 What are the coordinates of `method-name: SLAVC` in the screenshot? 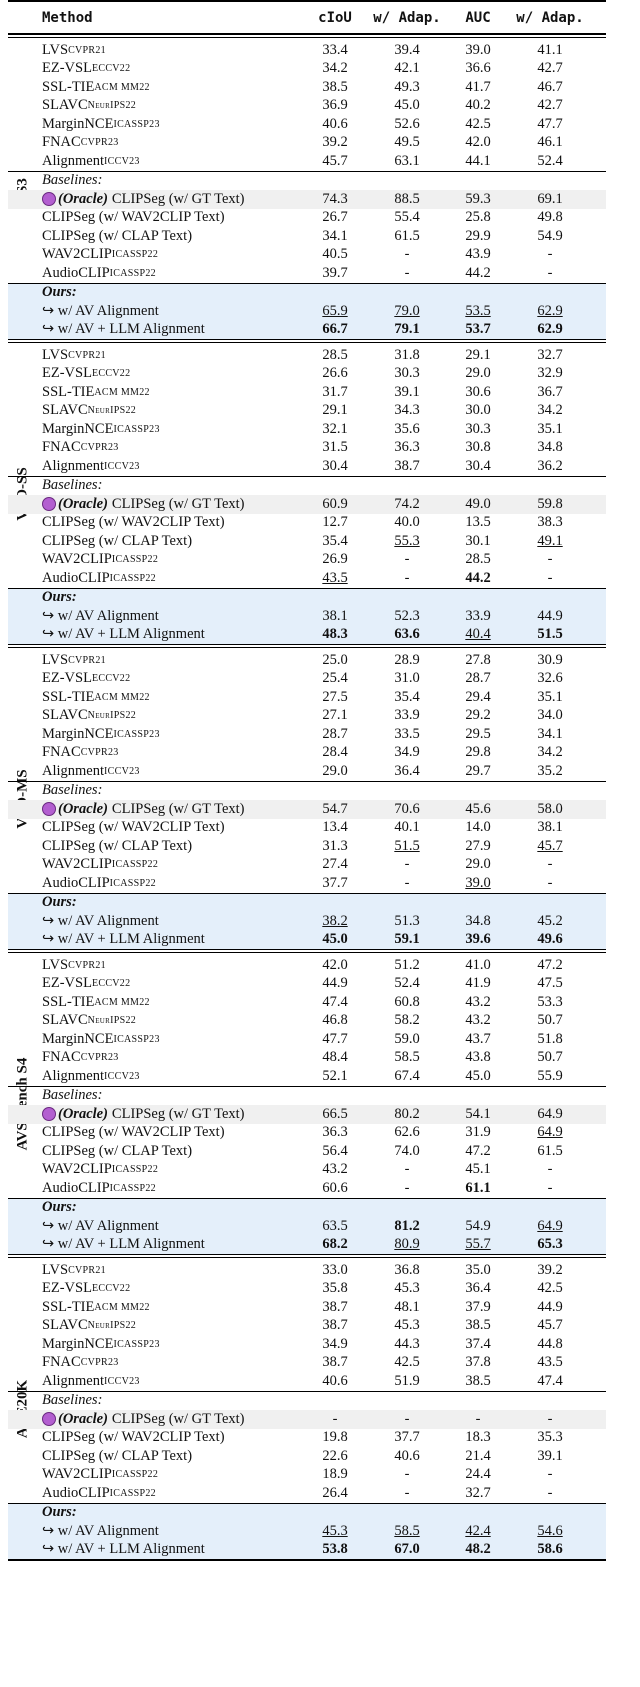 It's located at (65, 410).